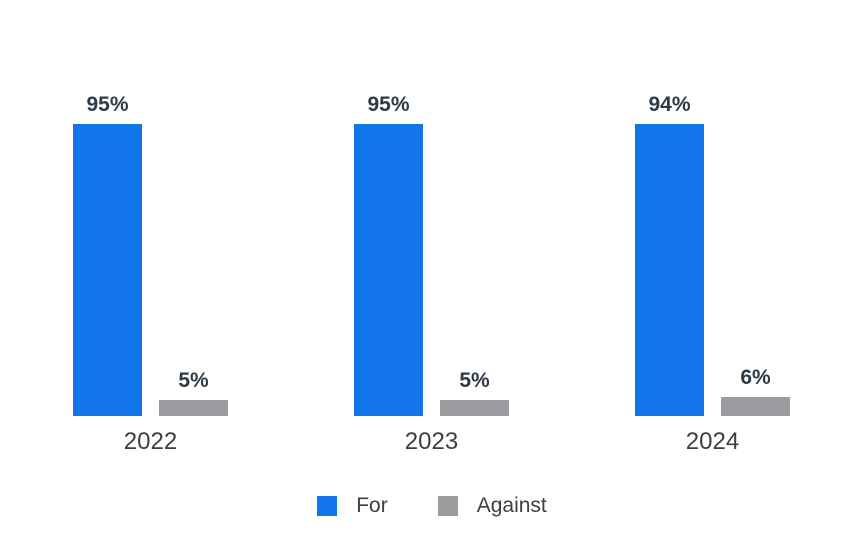  I want to click on bar-group-2024: 94% 6% 2024, so click(712, 274).